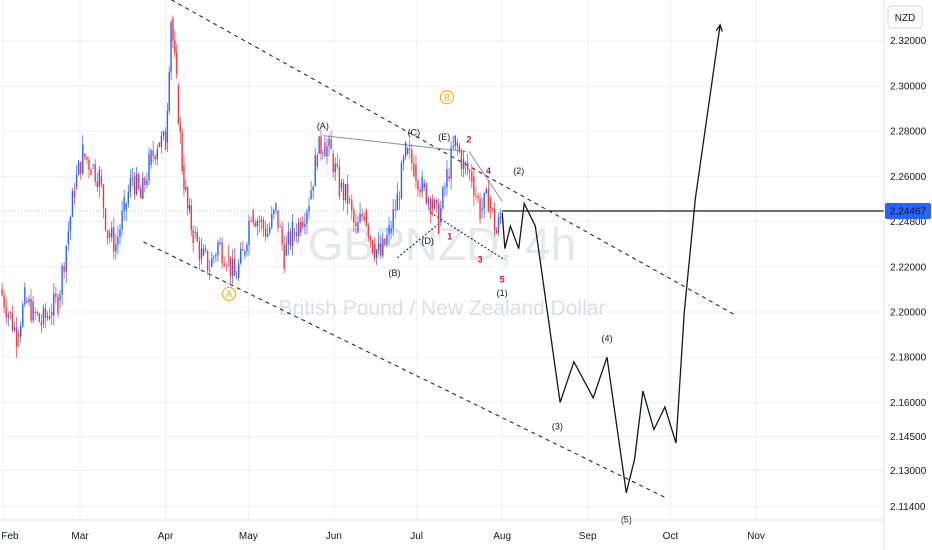 The width and height of the screenshot is (932, 550). I want to click on wave-label: 5, so click(502, 280).